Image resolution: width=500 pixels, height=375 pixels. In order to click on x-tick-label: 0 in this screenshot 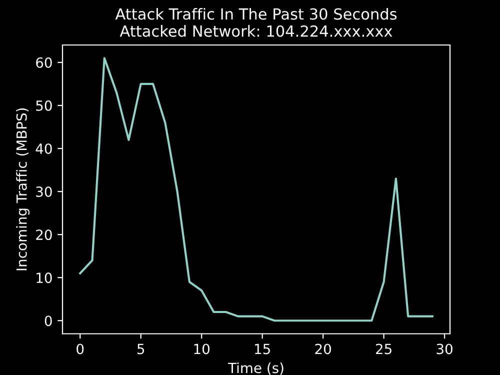, I will do `click(80, 349)`.